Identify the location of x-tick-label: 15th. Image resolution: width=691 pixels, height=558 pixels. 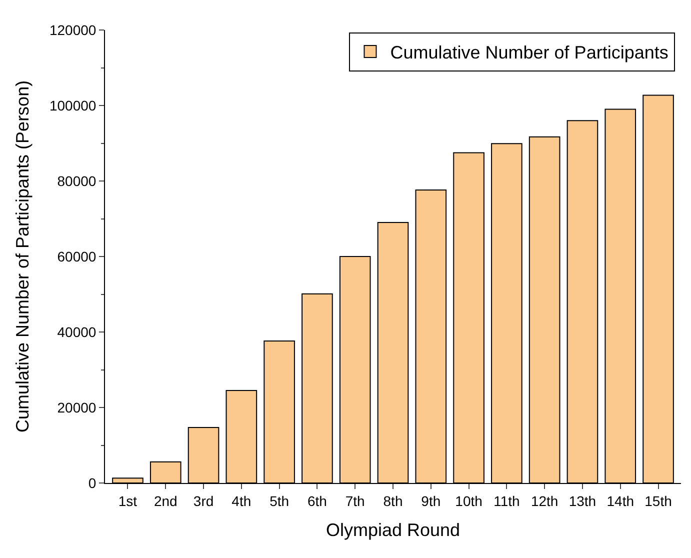
(658, 500).